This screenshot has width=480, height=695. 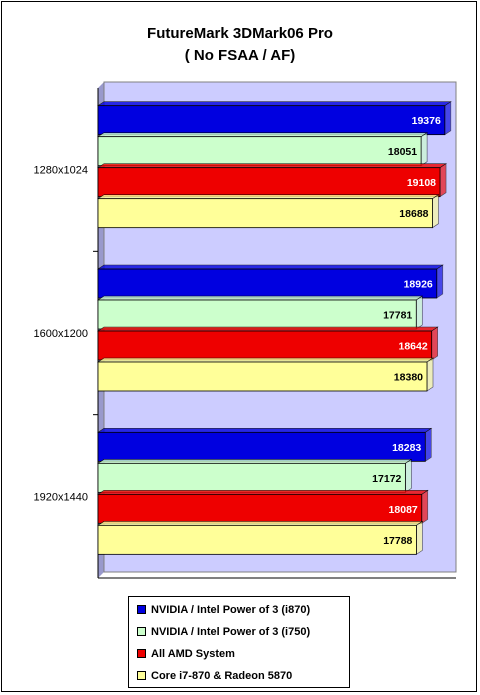 I want to click on data-label-0-2: 18283, so click(x=406, y=448).